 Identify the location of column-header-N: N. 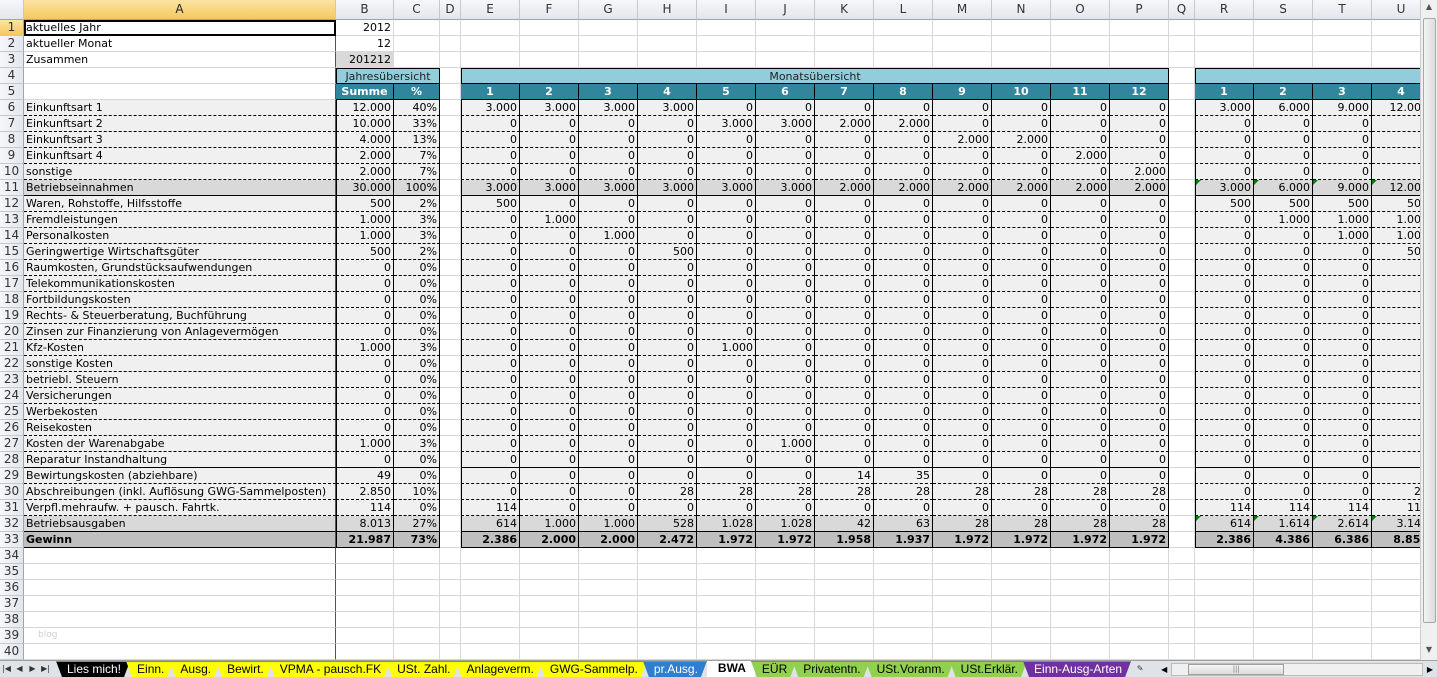
(1021, 10).